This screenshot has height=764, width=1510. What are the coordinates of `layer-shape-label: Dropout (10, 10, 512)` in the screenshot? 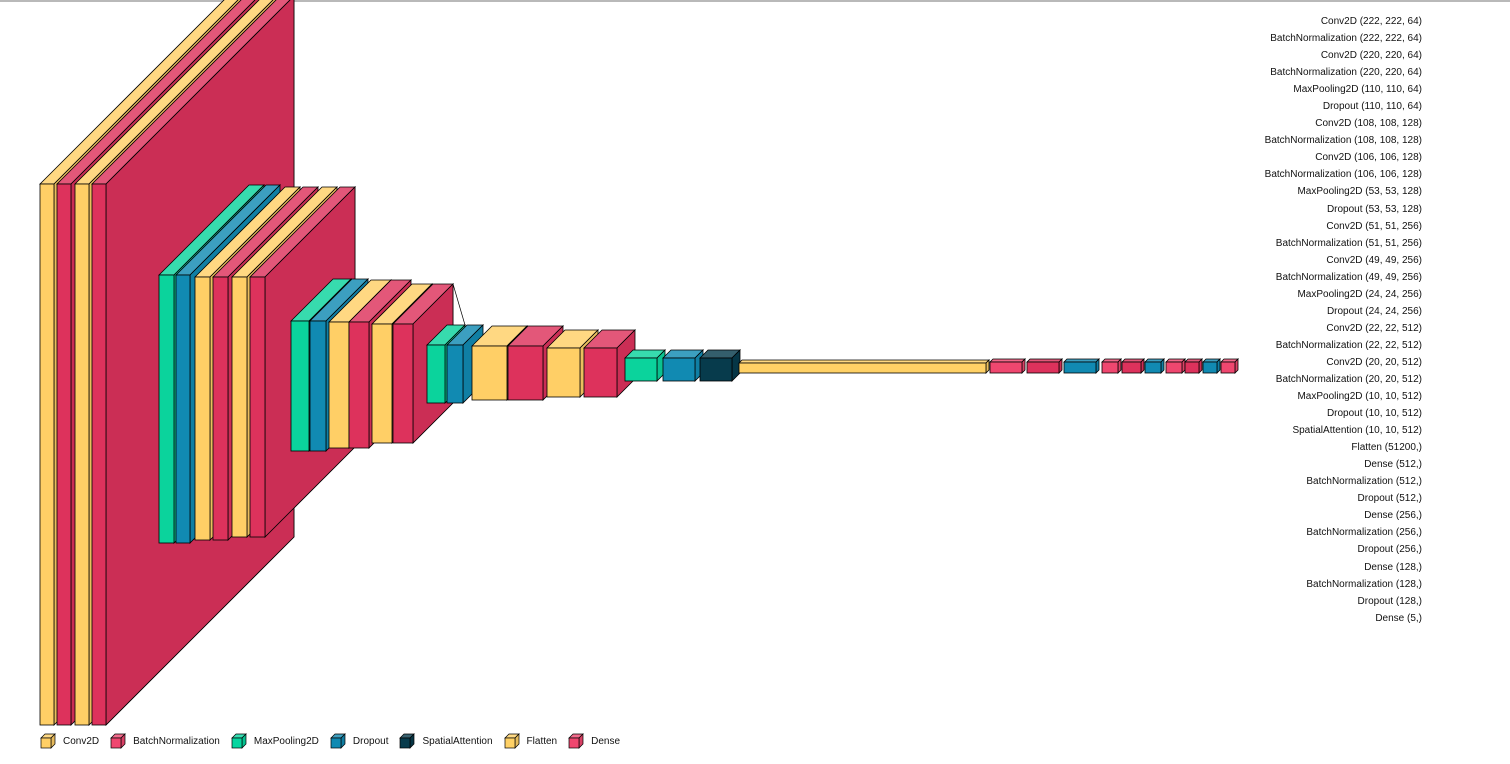 It's located at (1343, 413).